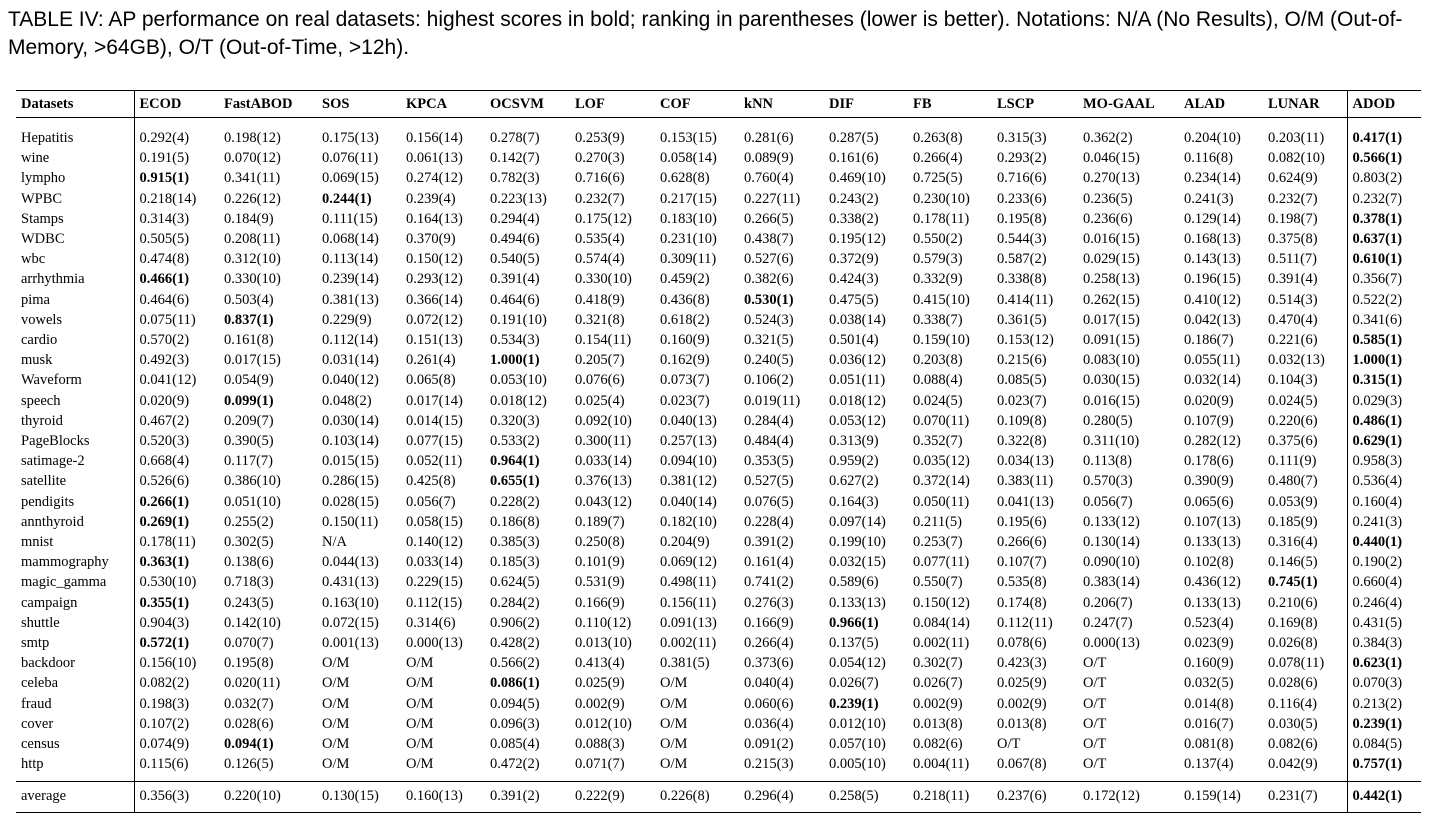 This screenshot has width=1432, height=820. Describe the element at coordinates (1095, 683) in the screenshot. I see `score-cell: O/T` at that location.